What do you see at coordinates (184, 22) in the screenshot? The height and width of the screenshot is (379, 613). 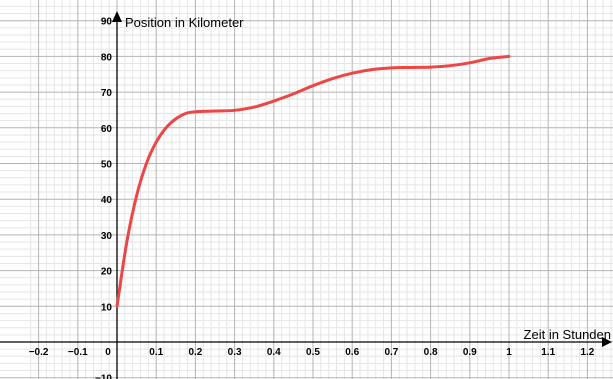 I see `y-axis-label: Position in Kilometer` at bounding box center [184, 22].